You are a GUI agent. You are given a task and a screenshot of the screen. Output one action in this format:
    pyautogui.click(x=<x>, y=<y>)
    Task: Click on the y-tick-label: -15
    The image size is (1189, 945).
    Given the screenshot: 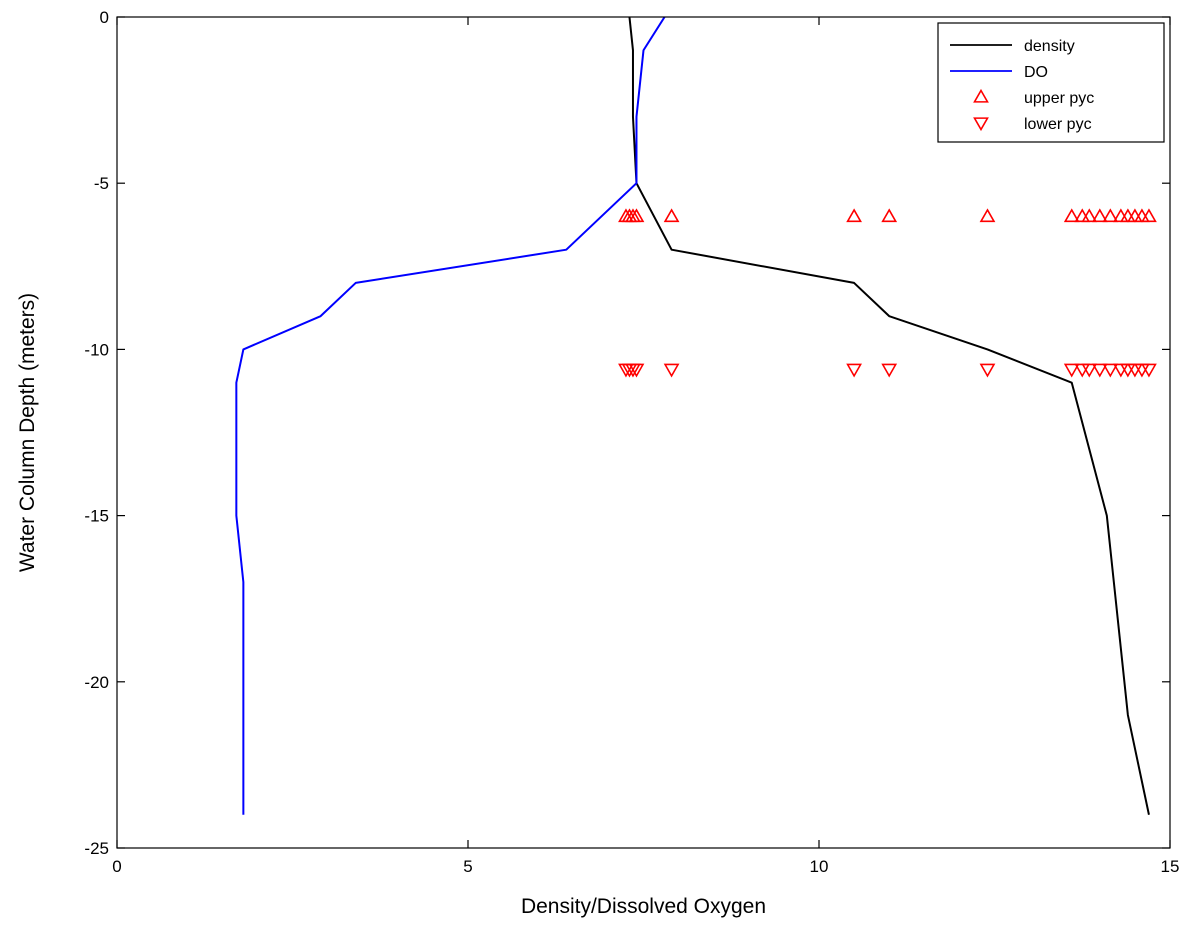 What is the action you would take?
    pyautogui.click(x=96, y=516)
    